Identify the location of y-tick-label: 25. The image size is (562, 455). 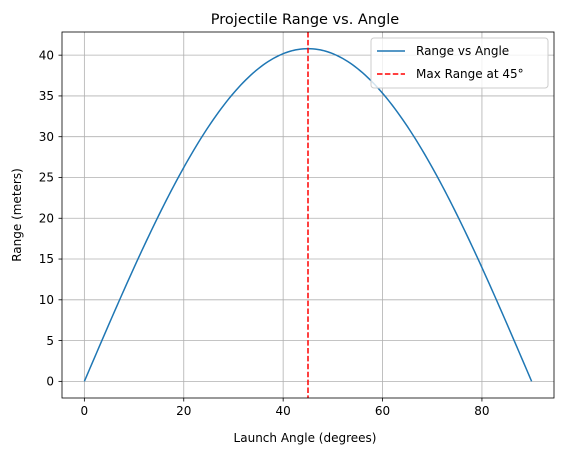
(46, 178).